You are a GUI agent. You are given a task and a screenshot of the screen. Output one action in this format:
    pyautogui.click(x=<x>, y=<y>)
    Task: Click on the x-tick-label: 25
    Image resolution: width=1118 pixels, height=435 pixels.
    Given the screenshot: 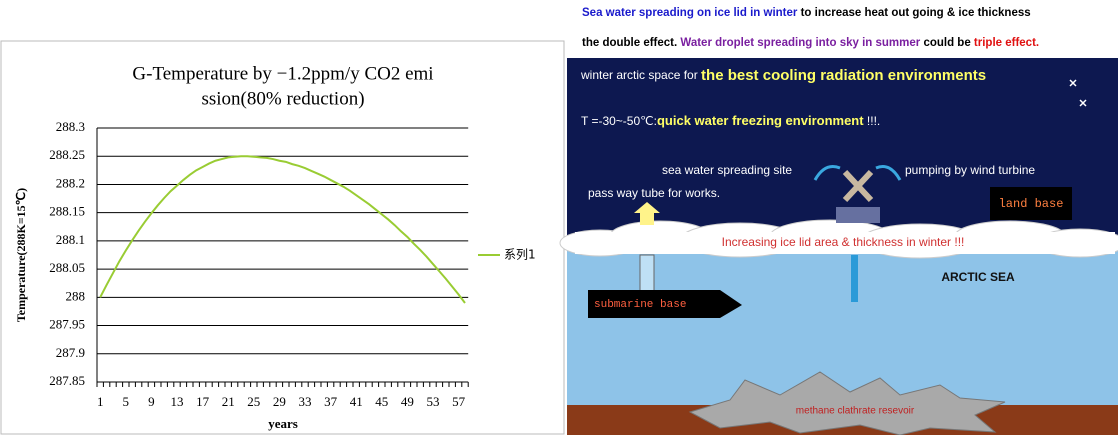 What is the action you would take?
    pyautogui.click(x=253, y=401)
    